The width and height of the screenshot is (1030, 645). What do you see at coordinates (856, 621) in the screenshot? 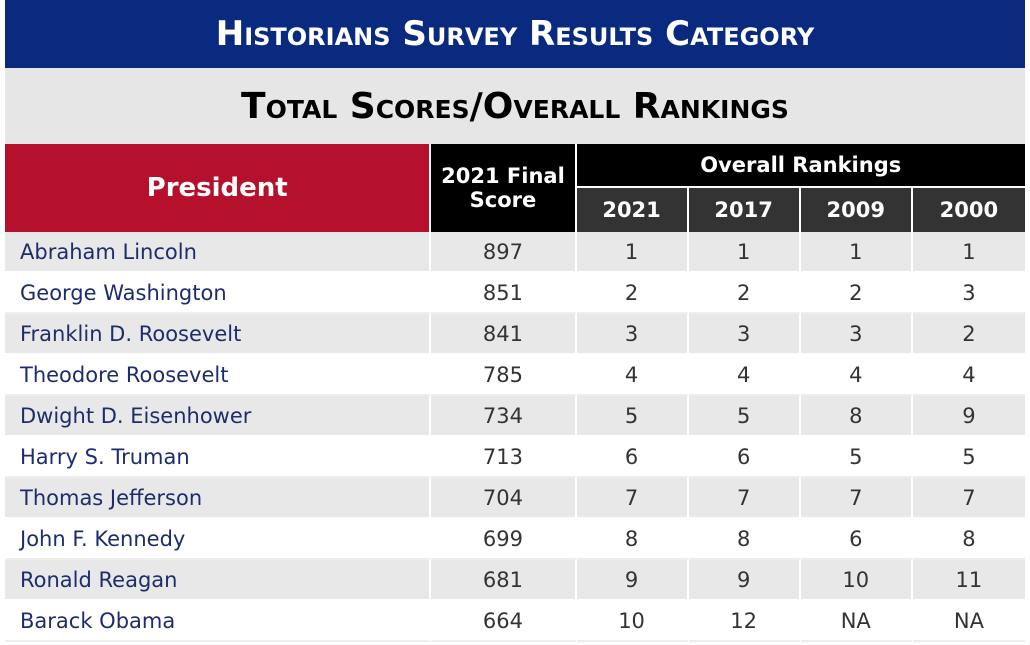
I see `rank-2009: NA` at bounding box center [856, 621].